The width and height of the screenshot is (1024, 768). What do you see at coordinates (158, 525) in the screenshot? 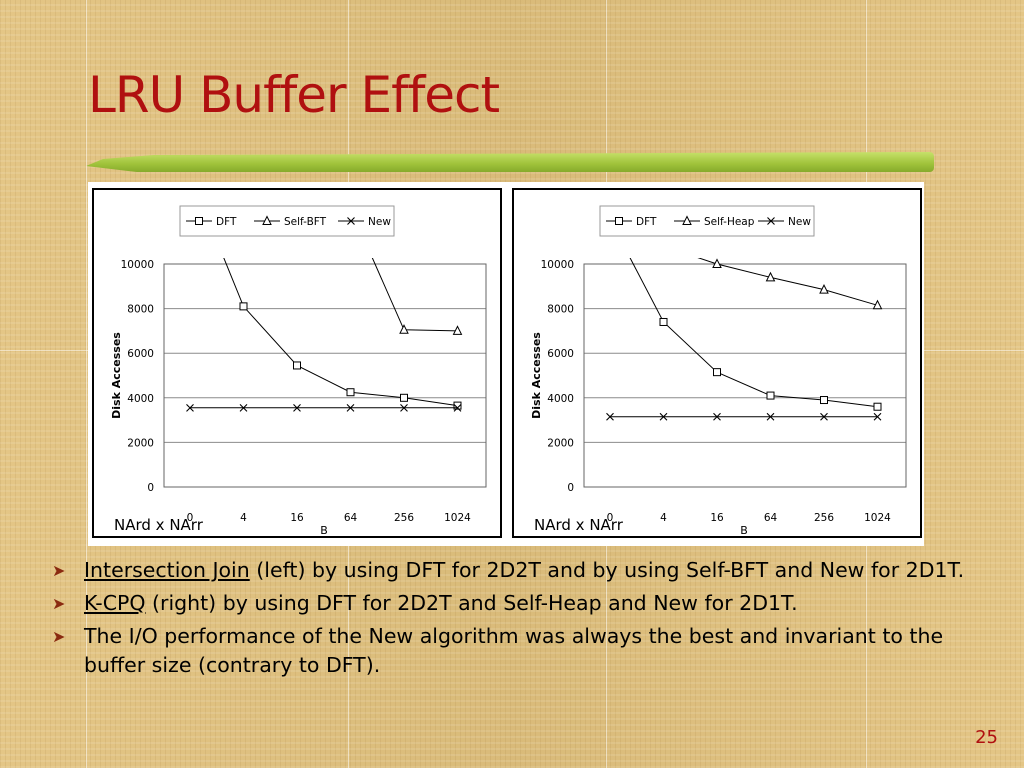
I see `chart-caption-left: NArd x NArr` at bounding box center [158, 525].